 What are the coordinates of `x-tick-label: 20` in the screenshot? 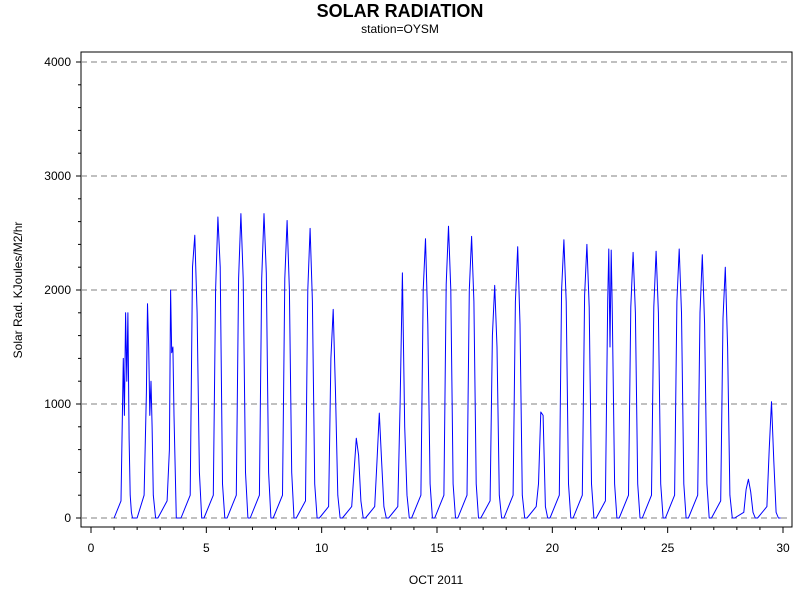 It's located at (553, 548).